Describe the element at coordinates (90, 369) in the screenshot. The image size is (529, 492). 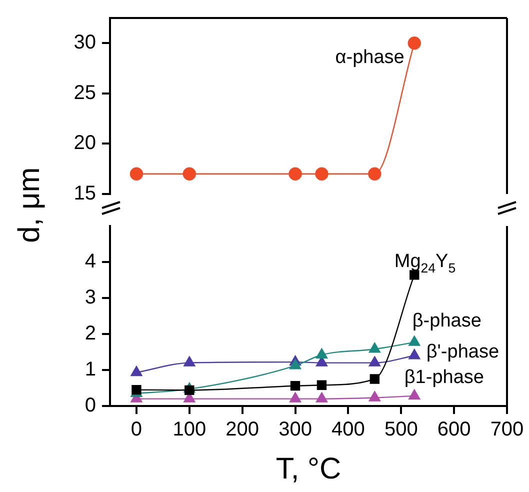
I see `y-tick-label: 1` at that location.